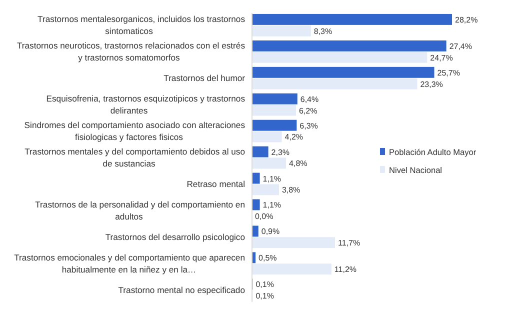 This screenshot has height=321, width=519. Describe the element at coordinates (280, 152) in the screenshot. I see `data-label: 2,3%` at that location.